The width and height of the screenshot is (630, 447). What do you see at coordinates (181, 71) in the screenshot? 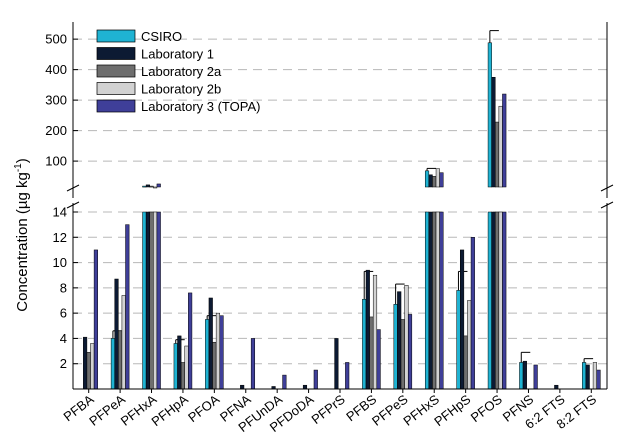
I see `legend-label: Laboratory 2a` at bounding box center [181, 71].